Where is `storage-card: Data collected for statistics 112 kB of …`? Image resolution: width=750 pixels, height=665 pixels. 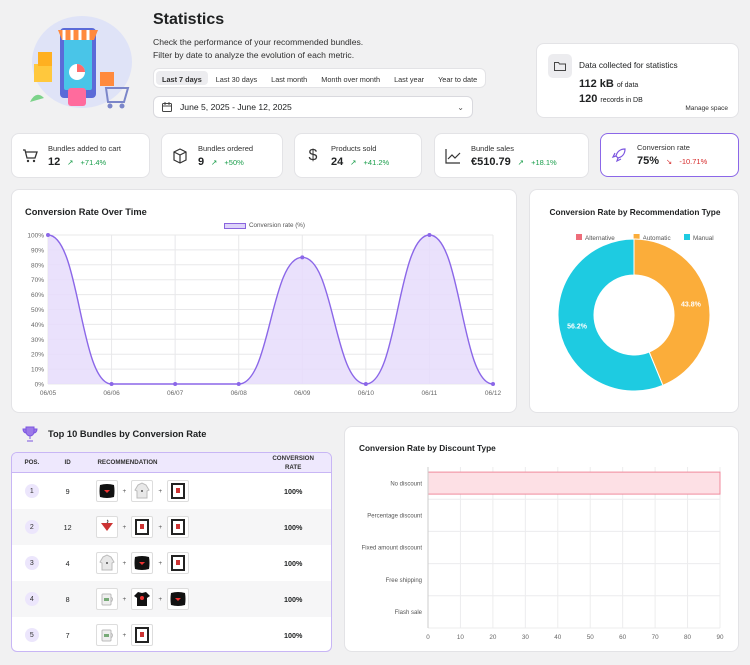
storage-card: Data collected for statistics 112 kB of … is located at coordinates (637, 80).